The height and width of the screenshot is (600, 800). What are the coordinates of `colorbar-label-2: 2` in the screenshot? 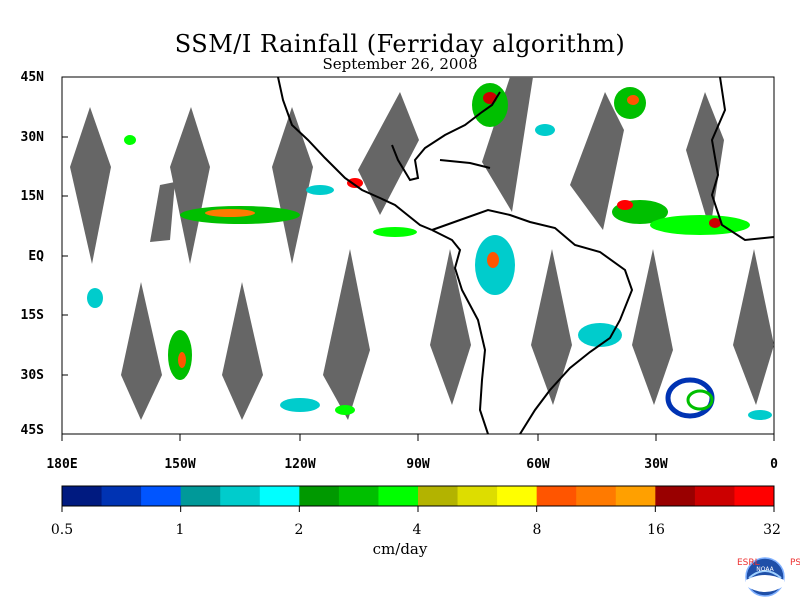 It's located at (299, 530).